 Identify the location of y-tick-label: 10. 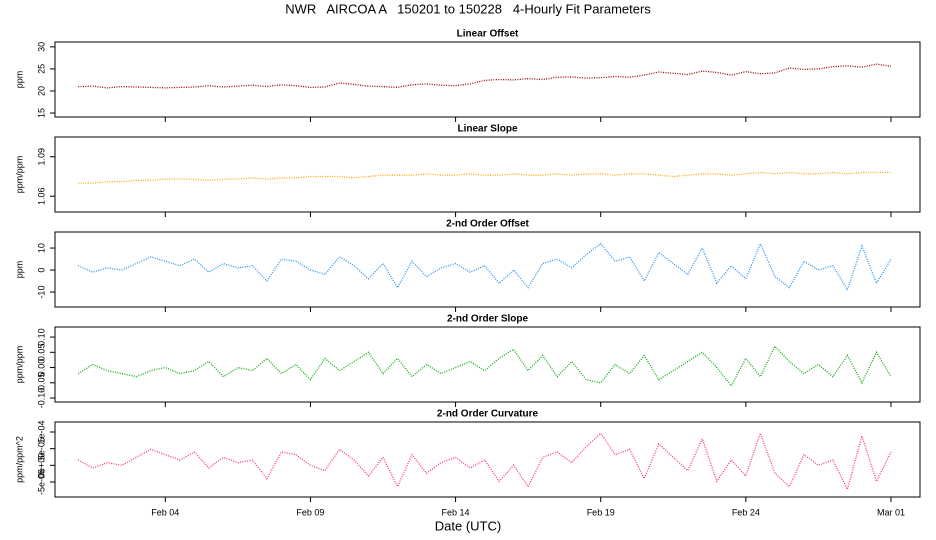
(41, 248).